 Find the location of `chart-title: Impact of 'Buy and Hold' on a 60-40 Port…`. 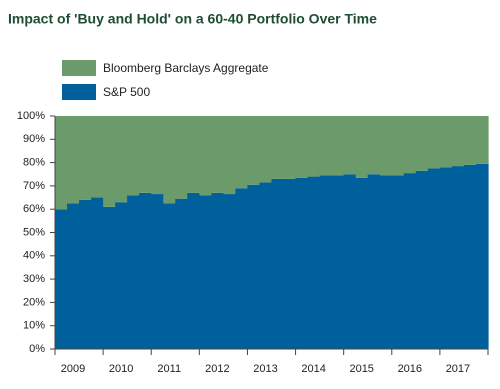

chart-title: Impact of 'Buy and Hold' on a 60-40 Port… is located at coordinates (192, 19).